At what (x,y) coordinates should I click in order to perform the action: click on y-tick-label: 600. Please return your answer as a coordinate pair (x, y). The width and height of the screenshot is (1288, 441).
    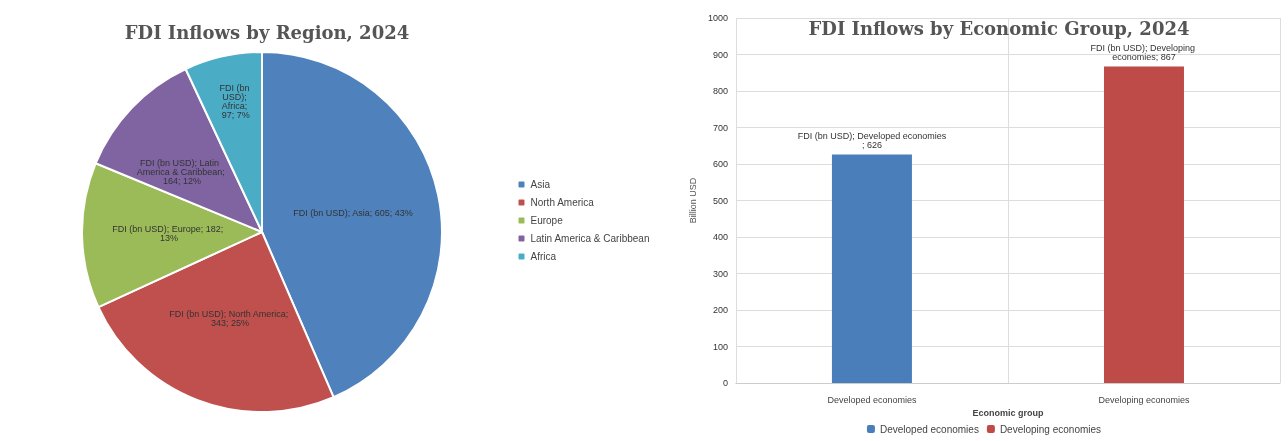
    Looking at the image, I should click on (720, 164).